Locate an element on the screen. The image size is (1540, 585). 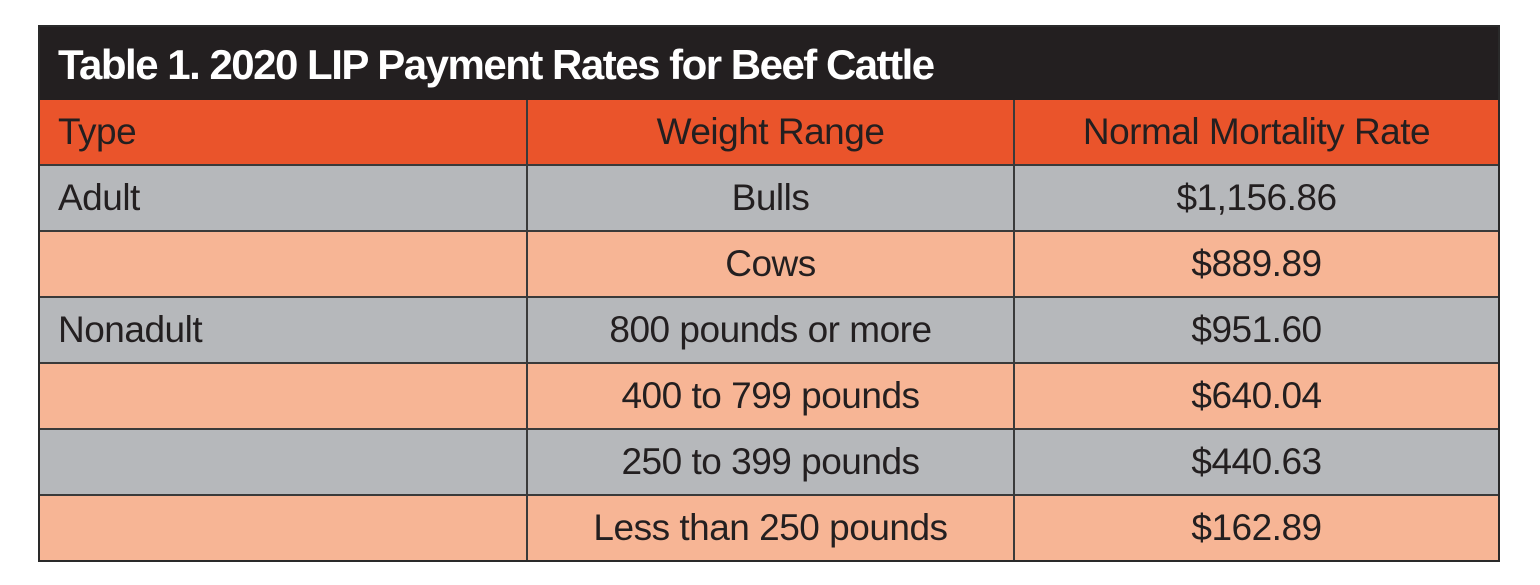
table-cell: Adult is located at coordinates (284, 198).